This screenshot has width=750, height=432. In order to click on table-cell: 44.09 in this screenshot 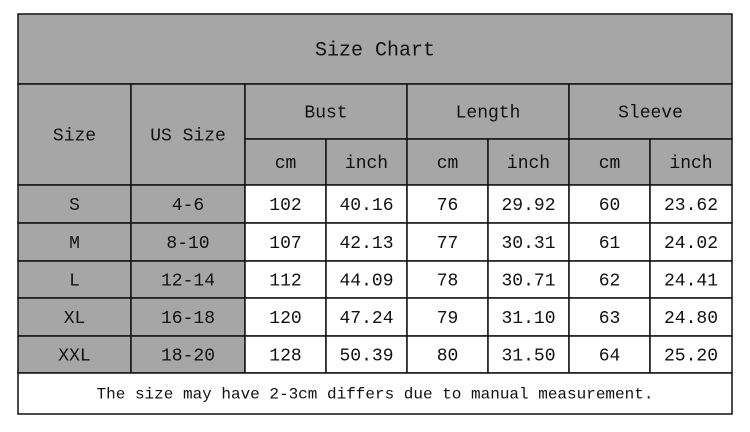, I will do `click(366, 281)`.